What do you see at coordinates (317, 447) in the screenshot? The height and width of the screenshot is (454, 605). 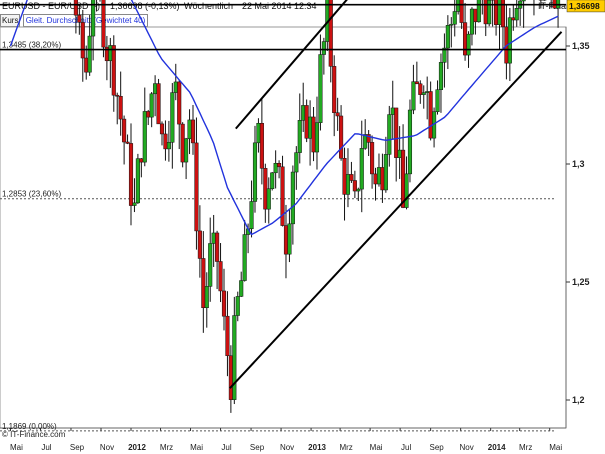 I see `x-tick-label: 2013` at bounding box center [317, 447].